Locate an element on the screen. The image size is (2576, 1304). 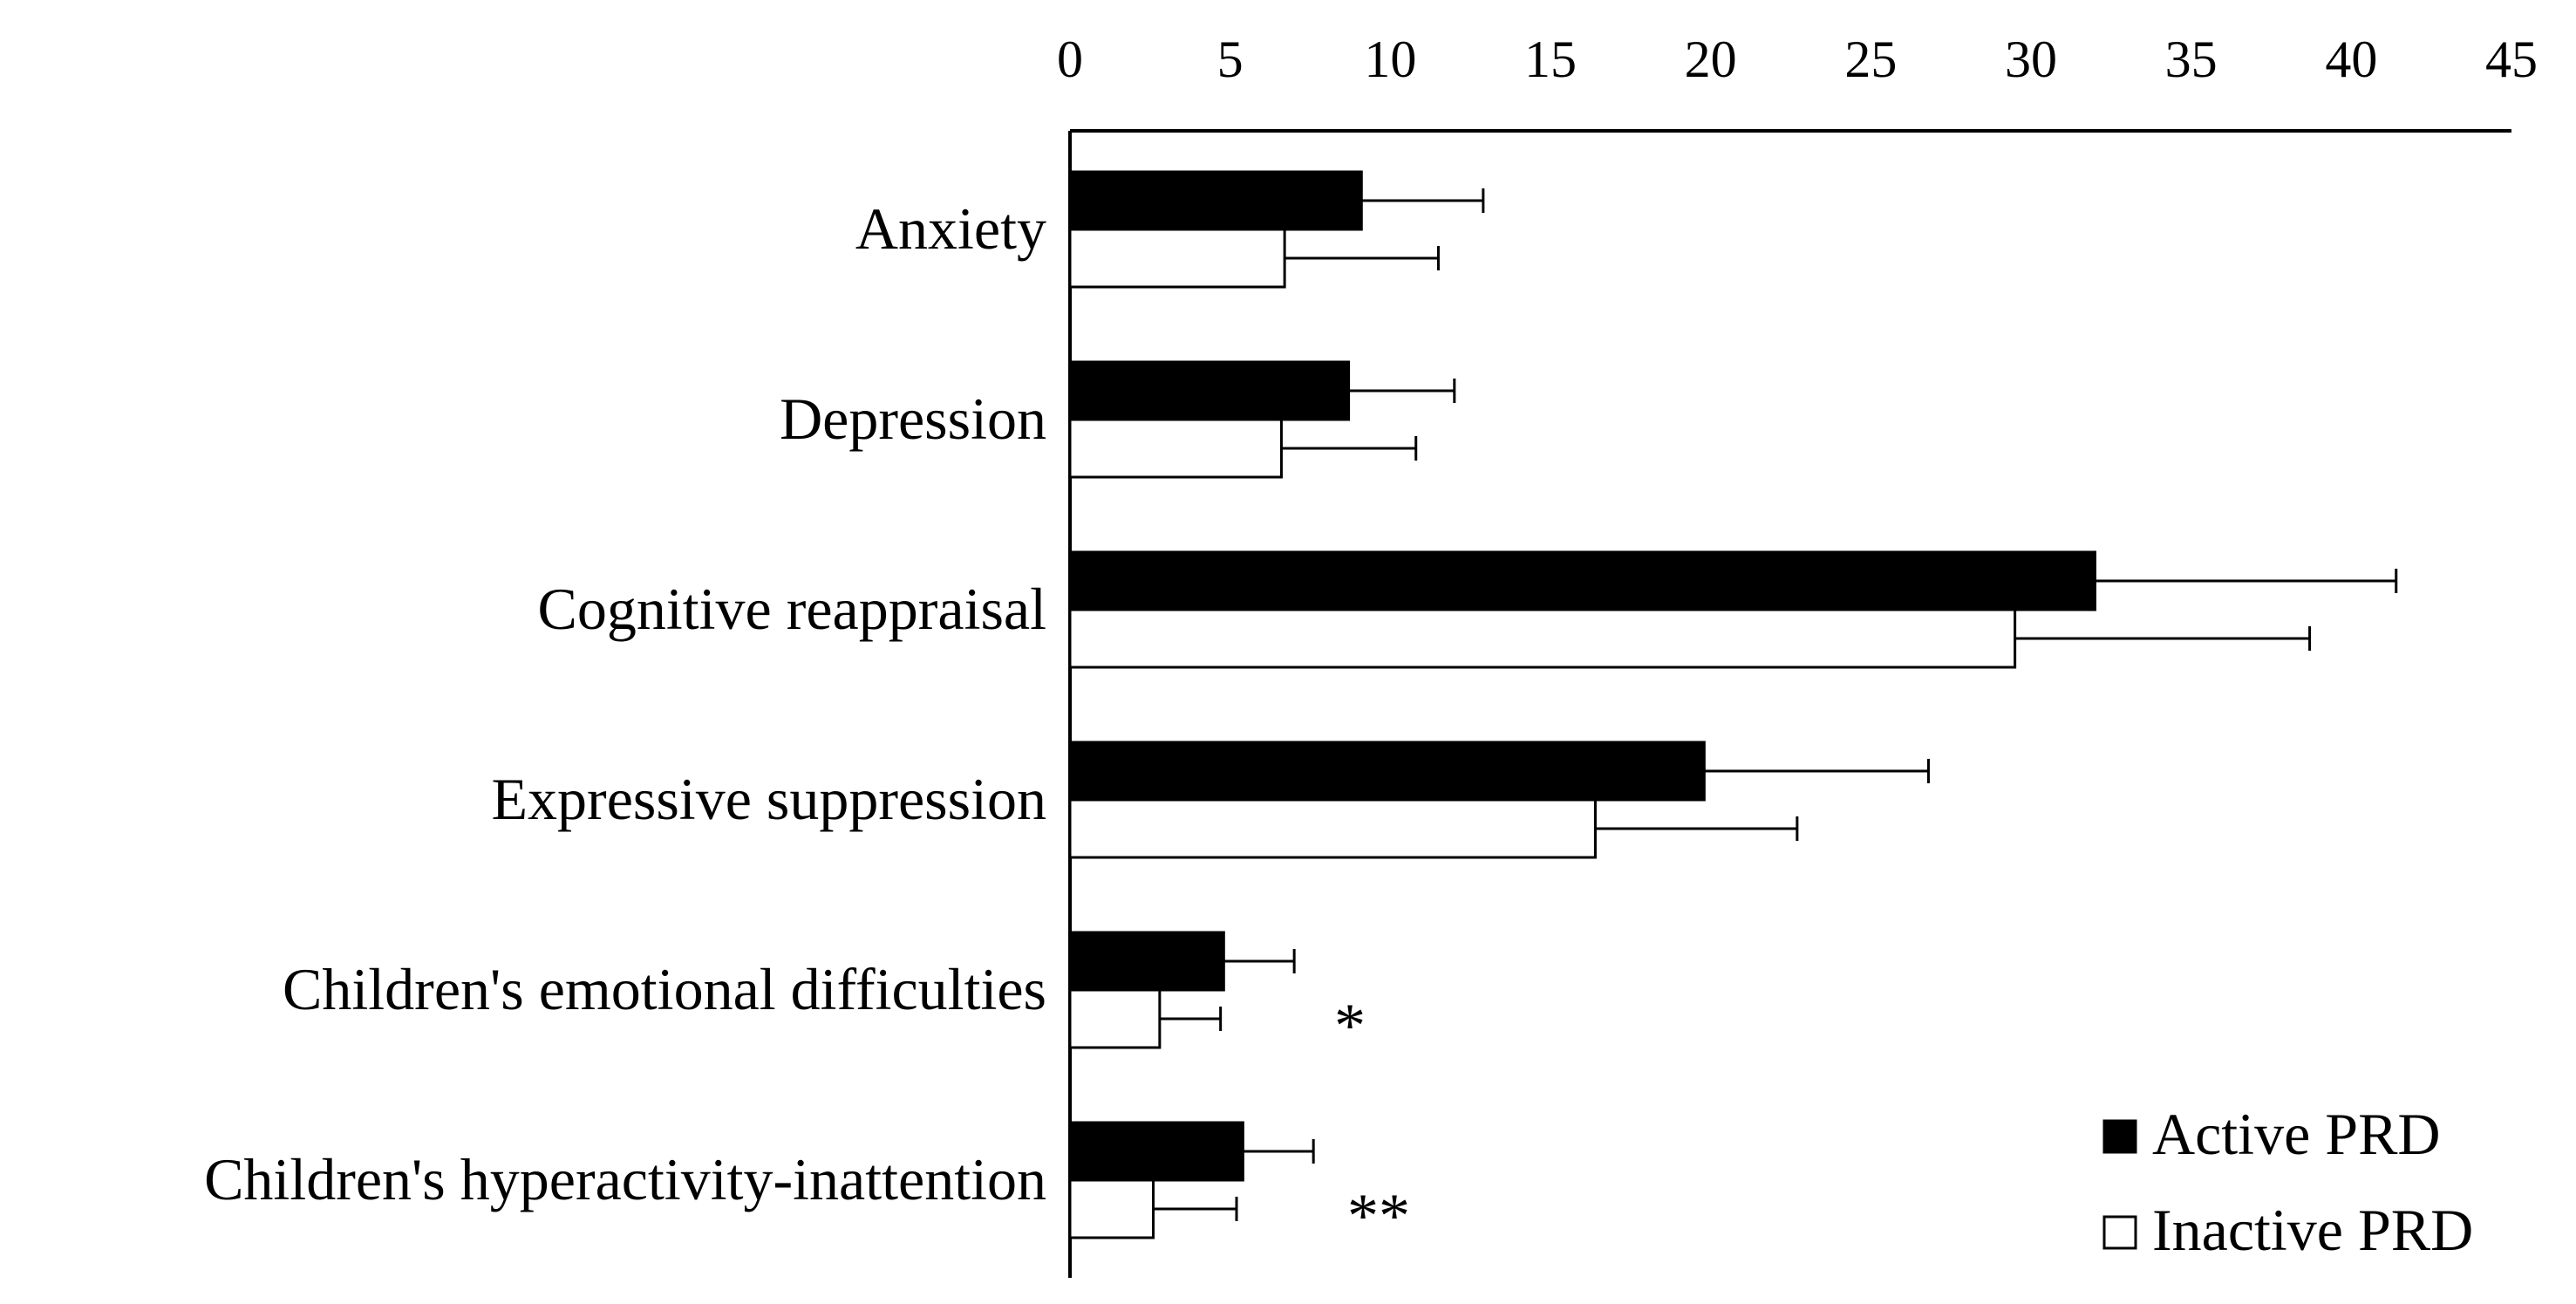
significance-marker: ** is located at coordinates (1379, 1216).